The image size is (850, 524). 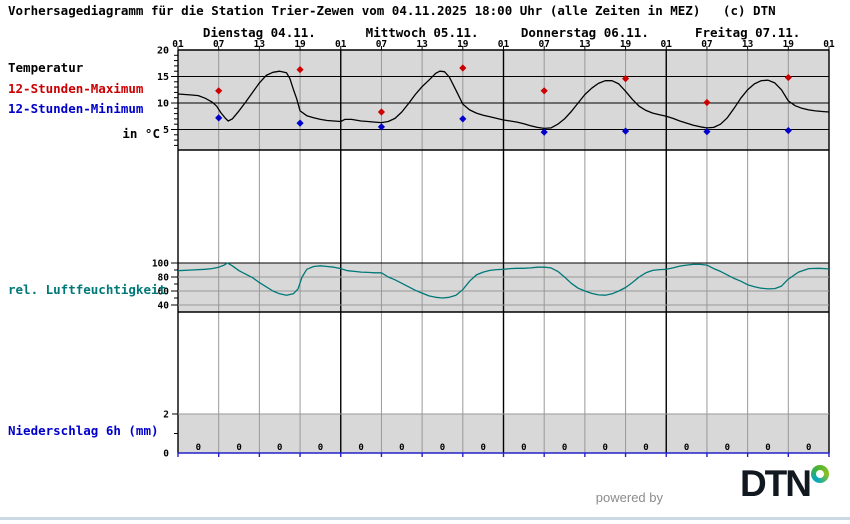 What do you see at coordinates (422, 32) in the screenshot?
I see `svg-text: Mittwoch 05.11.` at bounding box center [422, 32].